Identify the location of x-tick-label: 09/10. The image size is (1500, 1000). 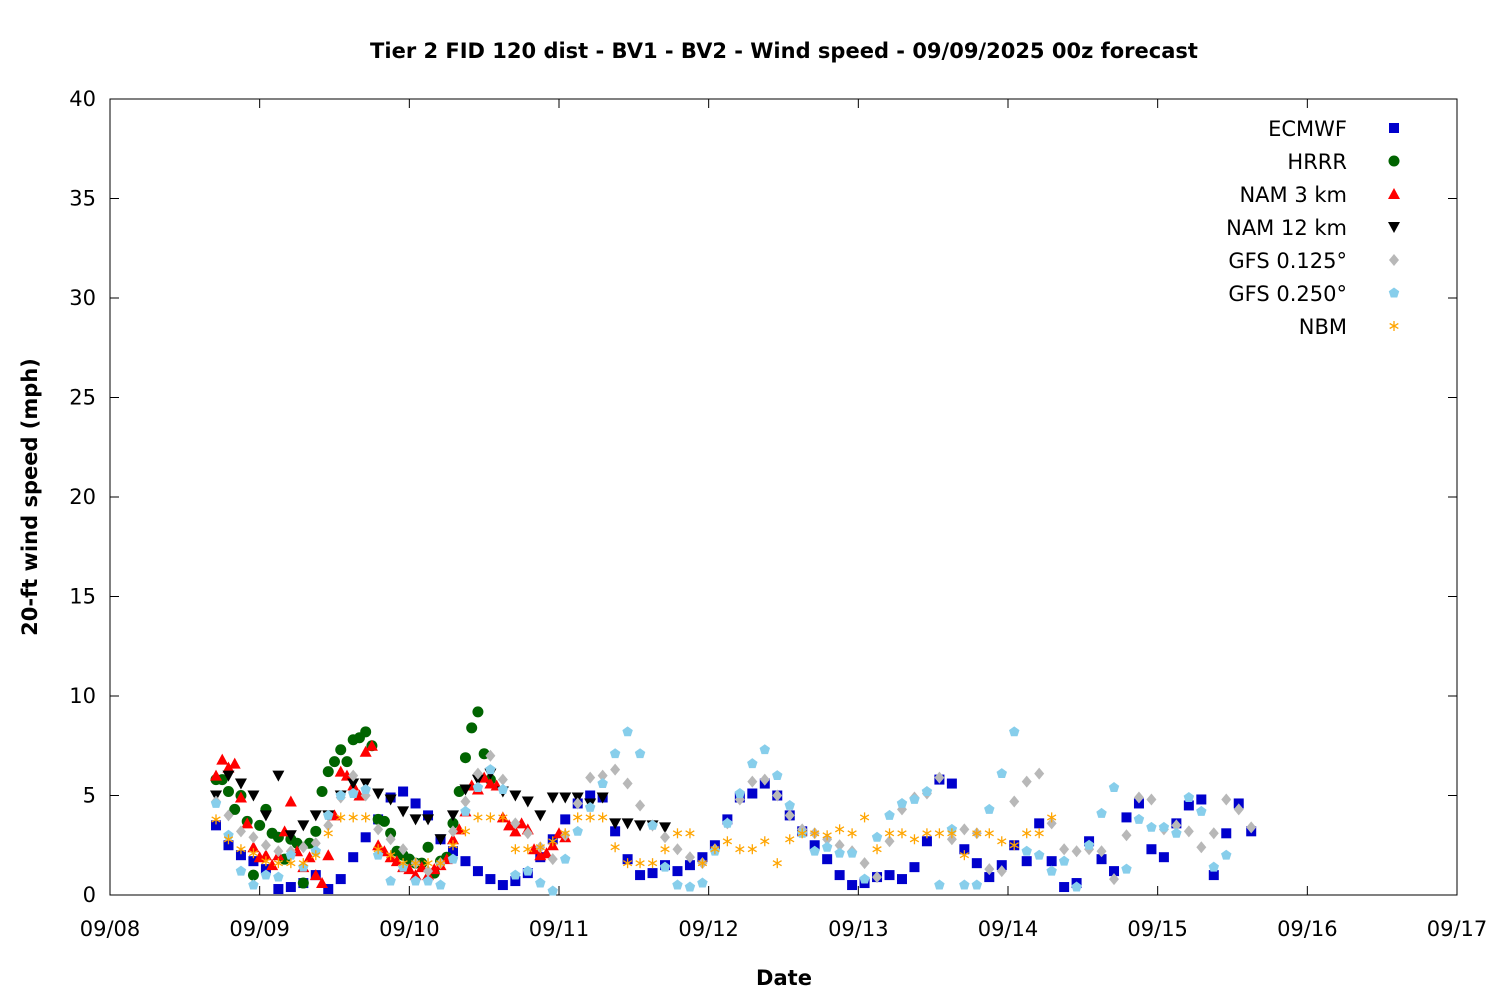
(409, 929).